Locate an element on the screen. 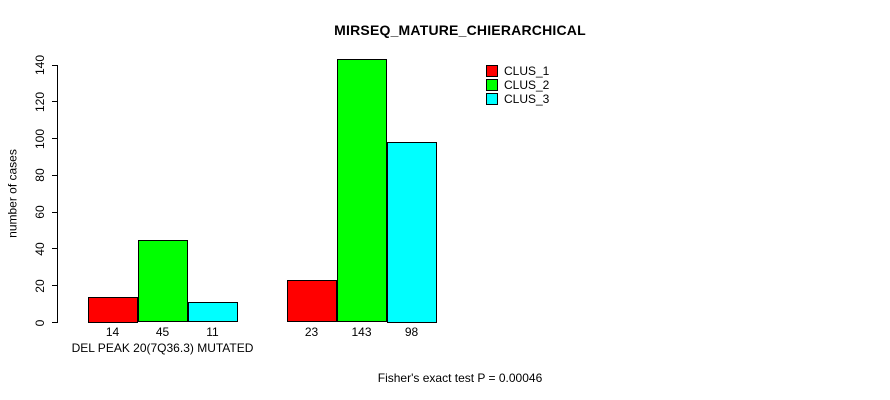 This screenshot has width=890, height=400. legend: CLUS_1 CLUS_2 CLUS_3 is located at coordinates (517, 85).